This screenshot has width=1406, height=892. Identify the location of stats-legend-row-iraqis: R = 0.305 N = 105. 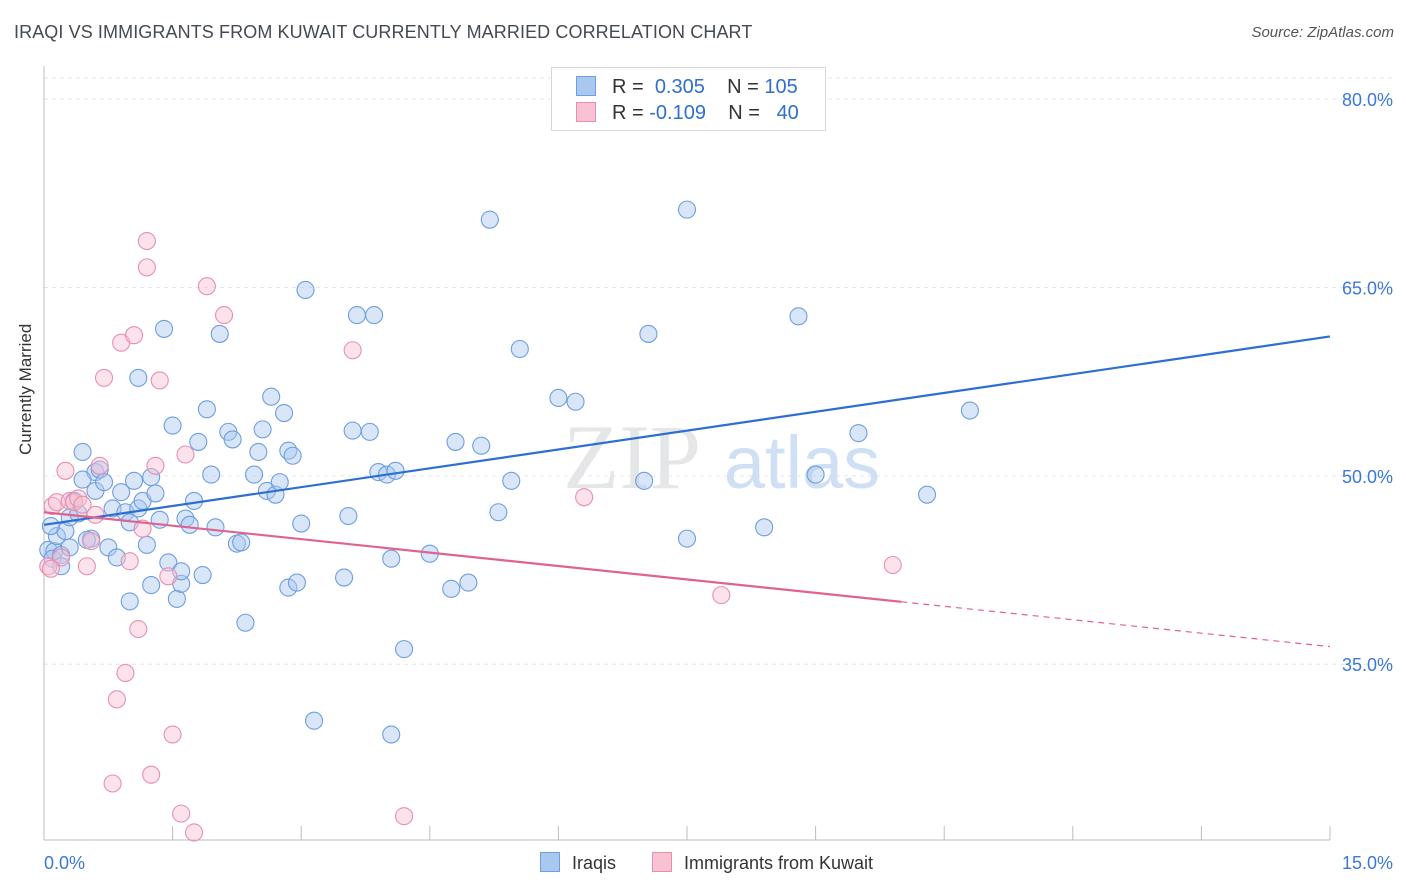
(687, 89).